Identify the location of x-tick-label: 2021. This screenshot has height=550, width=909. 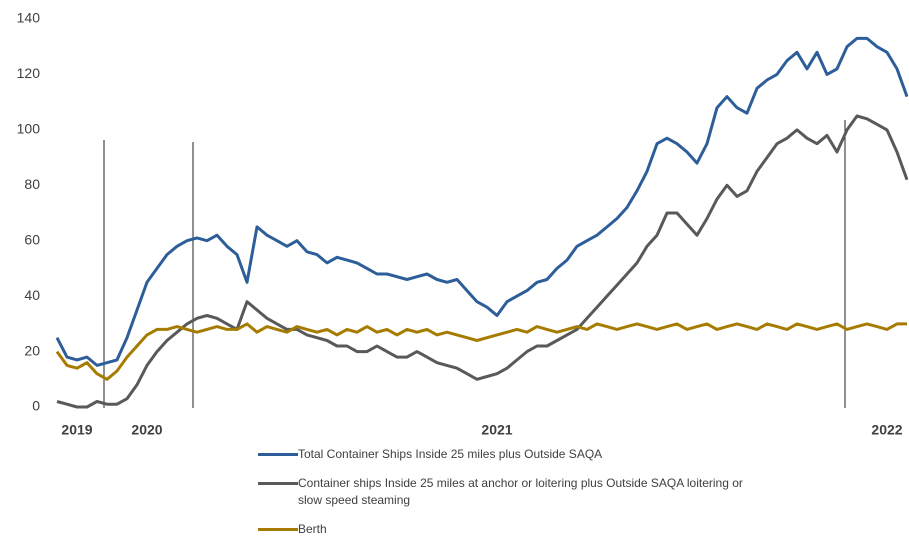
(496, 430).